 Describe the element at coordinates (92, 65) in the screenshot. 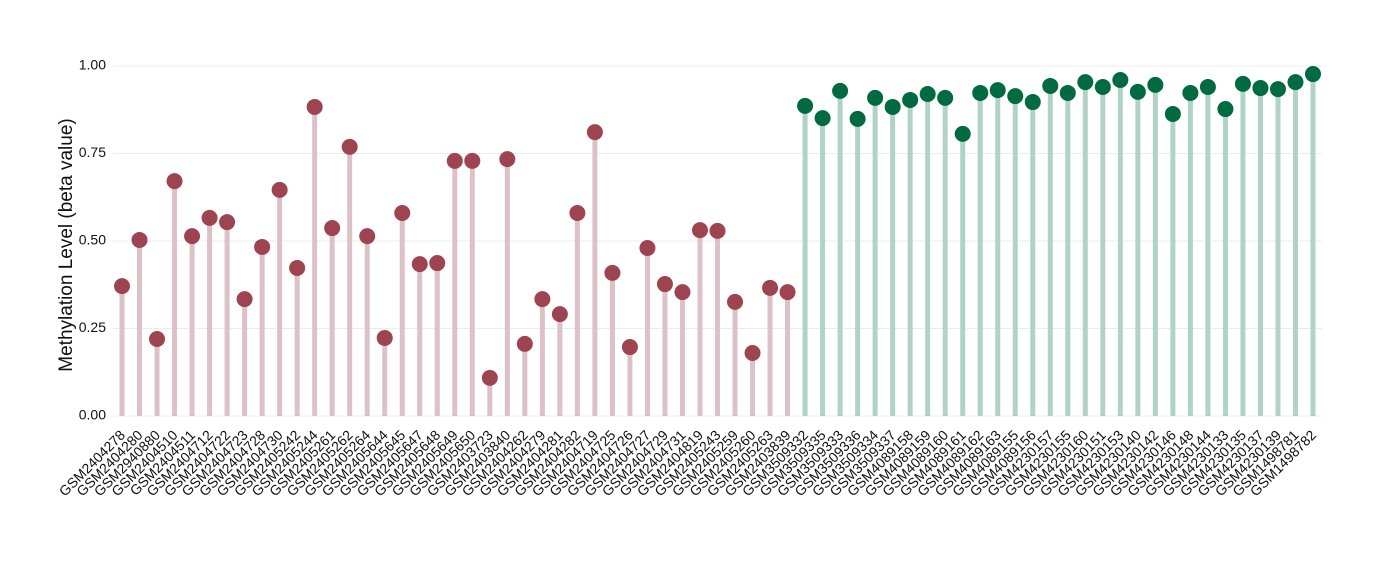

I see `y-tick-label: 1.00` at that location.